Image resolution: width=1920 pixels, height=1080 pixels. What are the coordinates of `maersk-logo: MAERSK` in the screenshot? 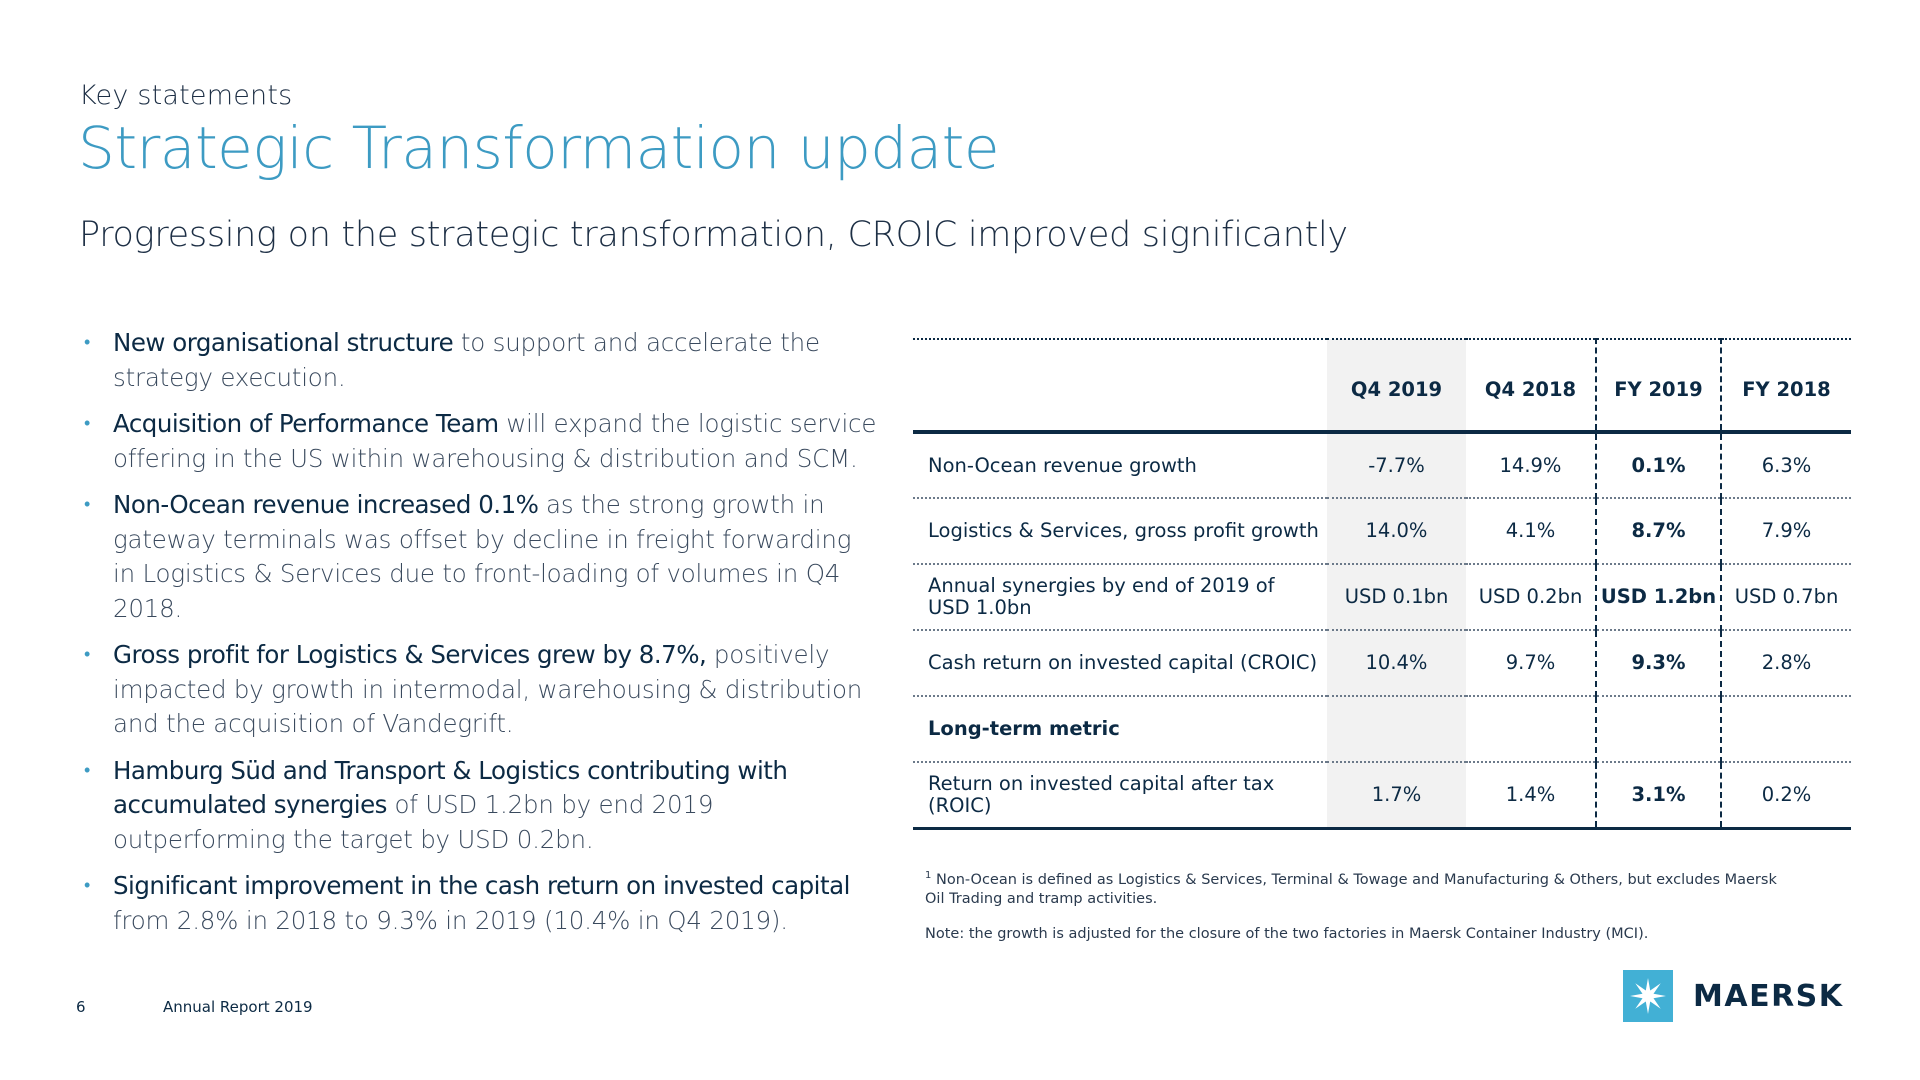 It's located at (1733, 996).